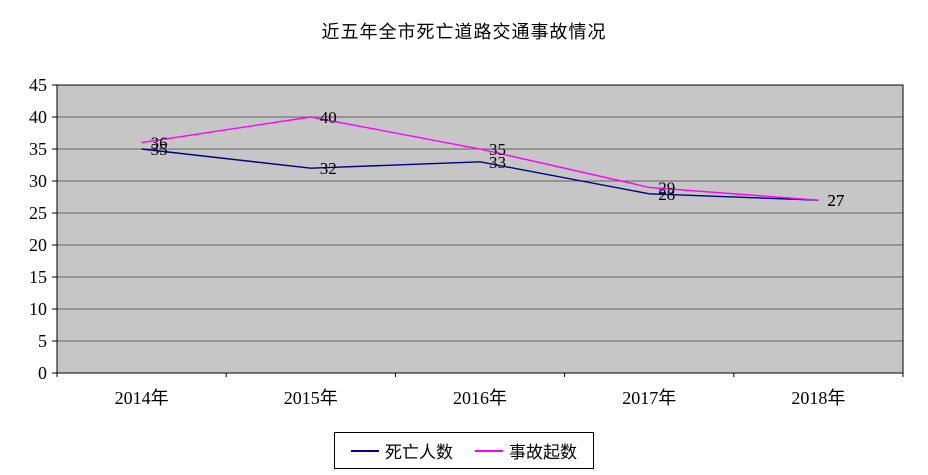 Image resolution: width=928 pixels, height=475 pixels. Describe the element at coordinates (365, 450) in the screenshot. I see `deaths-line-swatch-icon` at that location.